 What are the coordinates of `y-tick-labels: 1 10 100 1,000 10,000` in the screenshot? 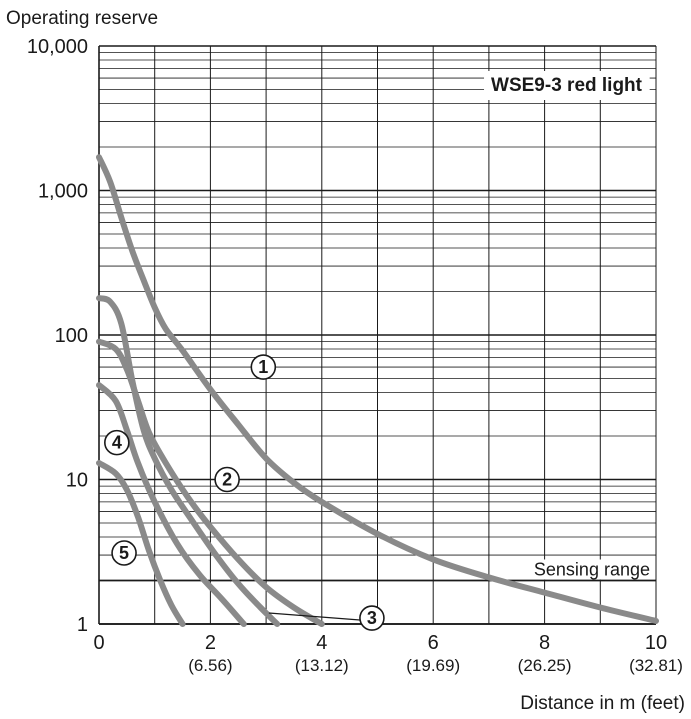 It's located at (57, 336).